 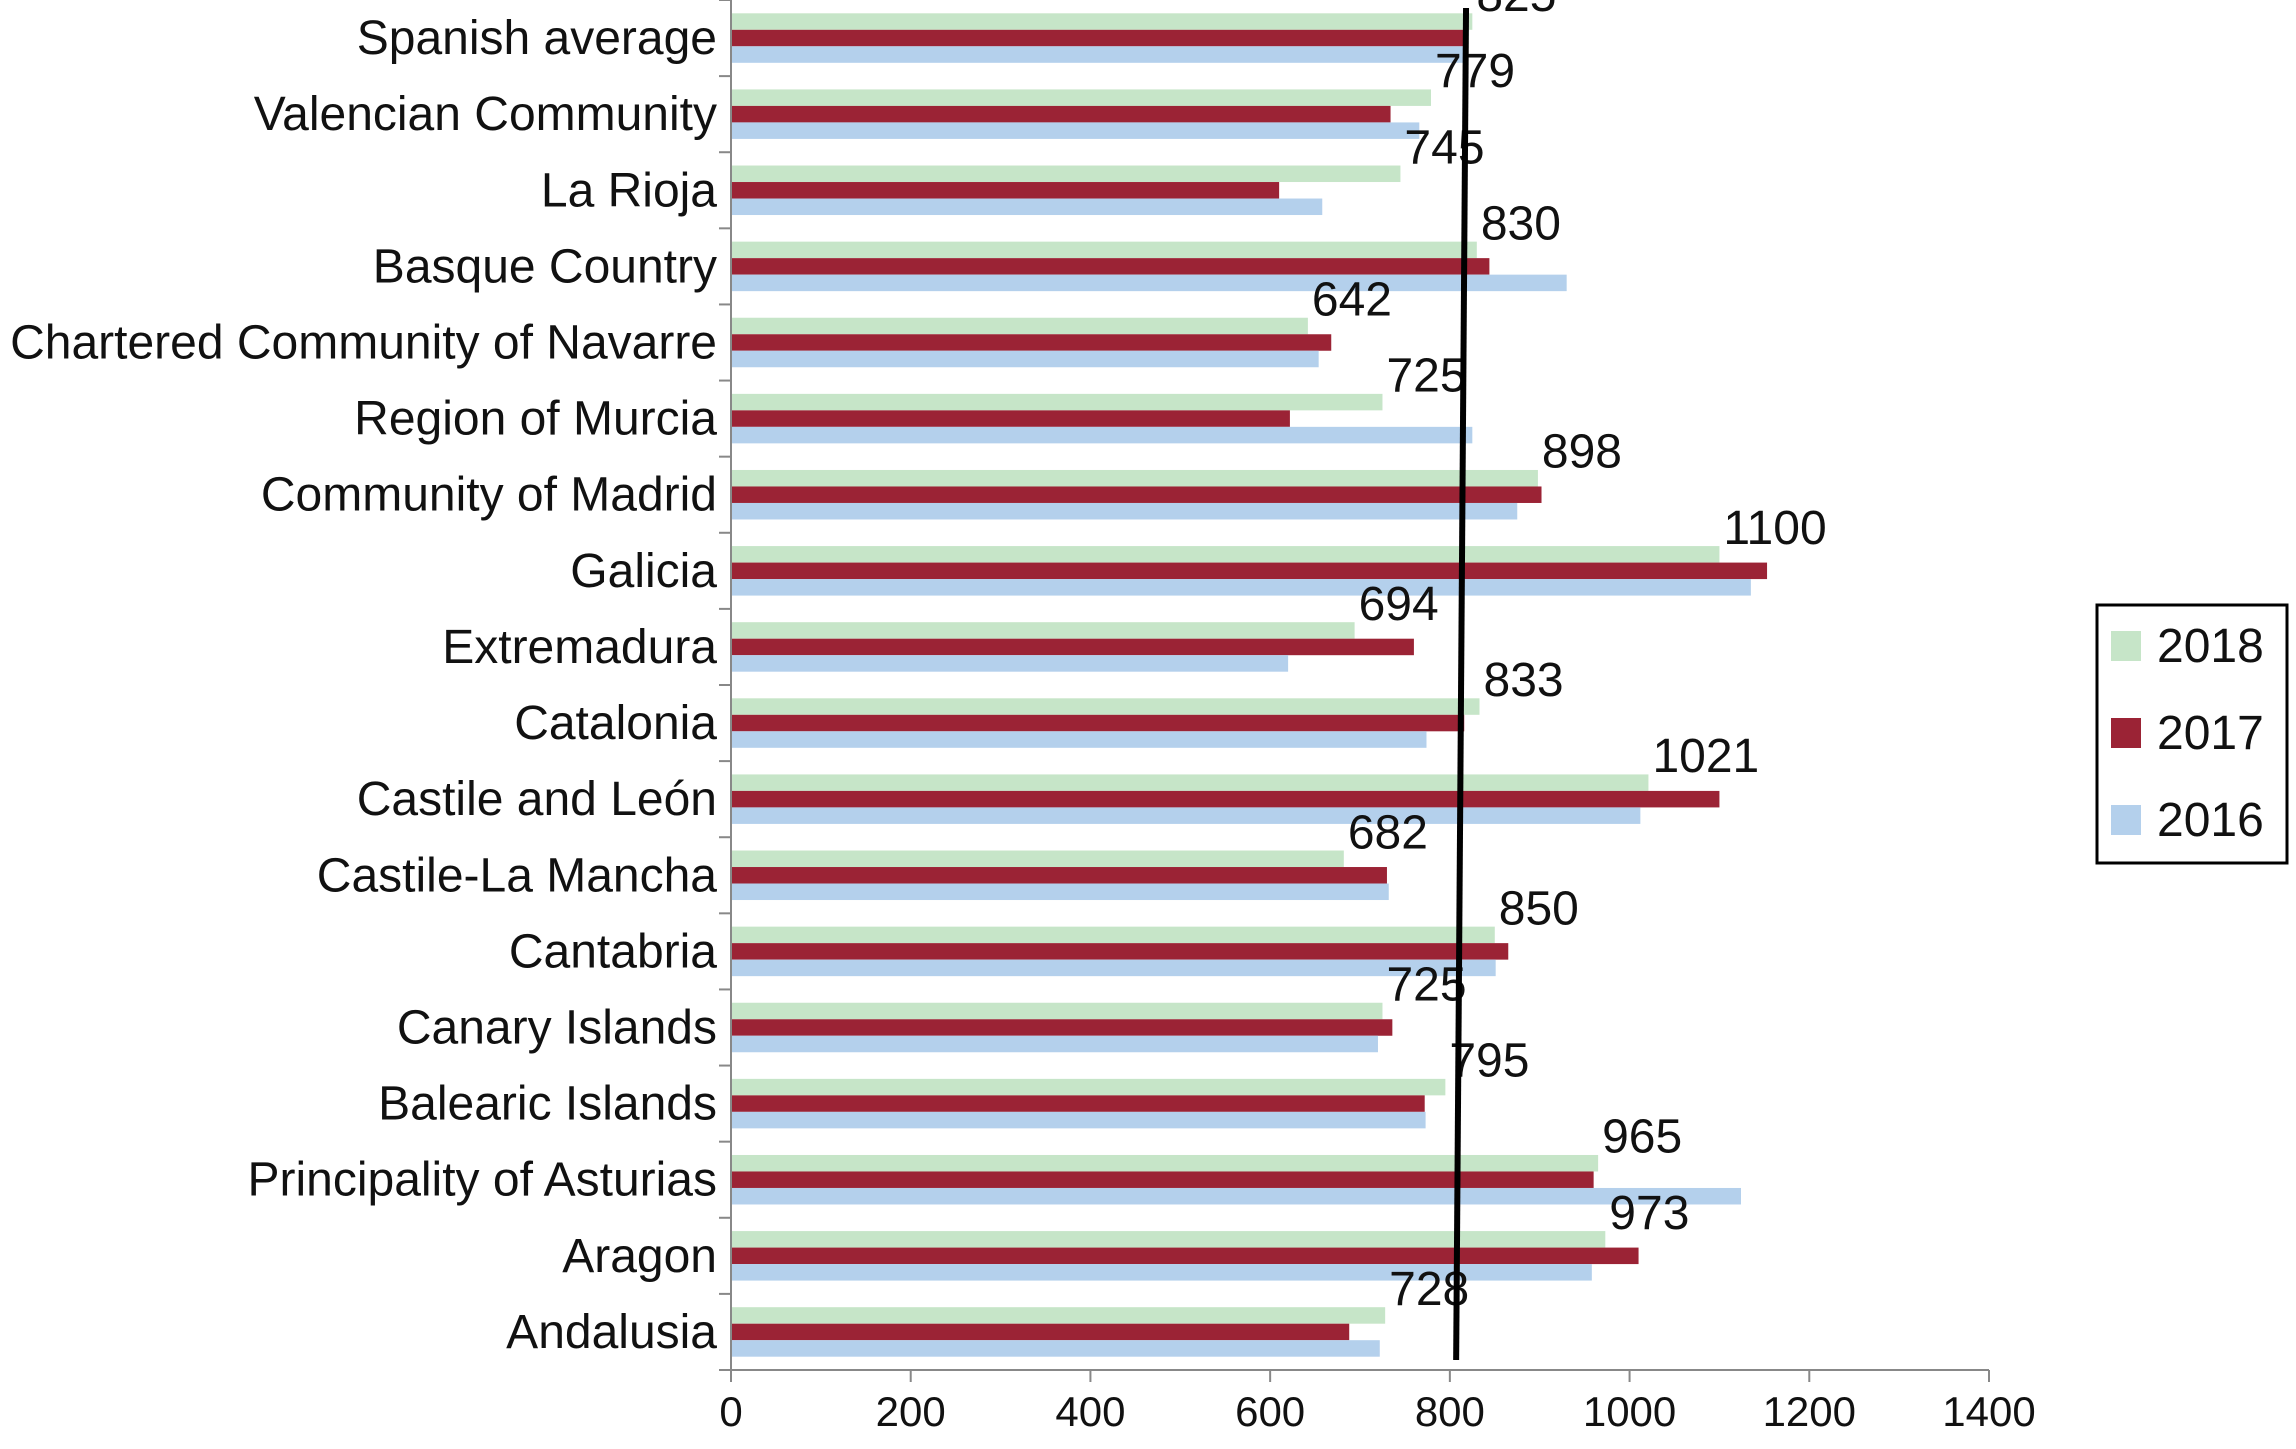 I want to click on category-label: Andalusia, so click(x=611, y=1332).